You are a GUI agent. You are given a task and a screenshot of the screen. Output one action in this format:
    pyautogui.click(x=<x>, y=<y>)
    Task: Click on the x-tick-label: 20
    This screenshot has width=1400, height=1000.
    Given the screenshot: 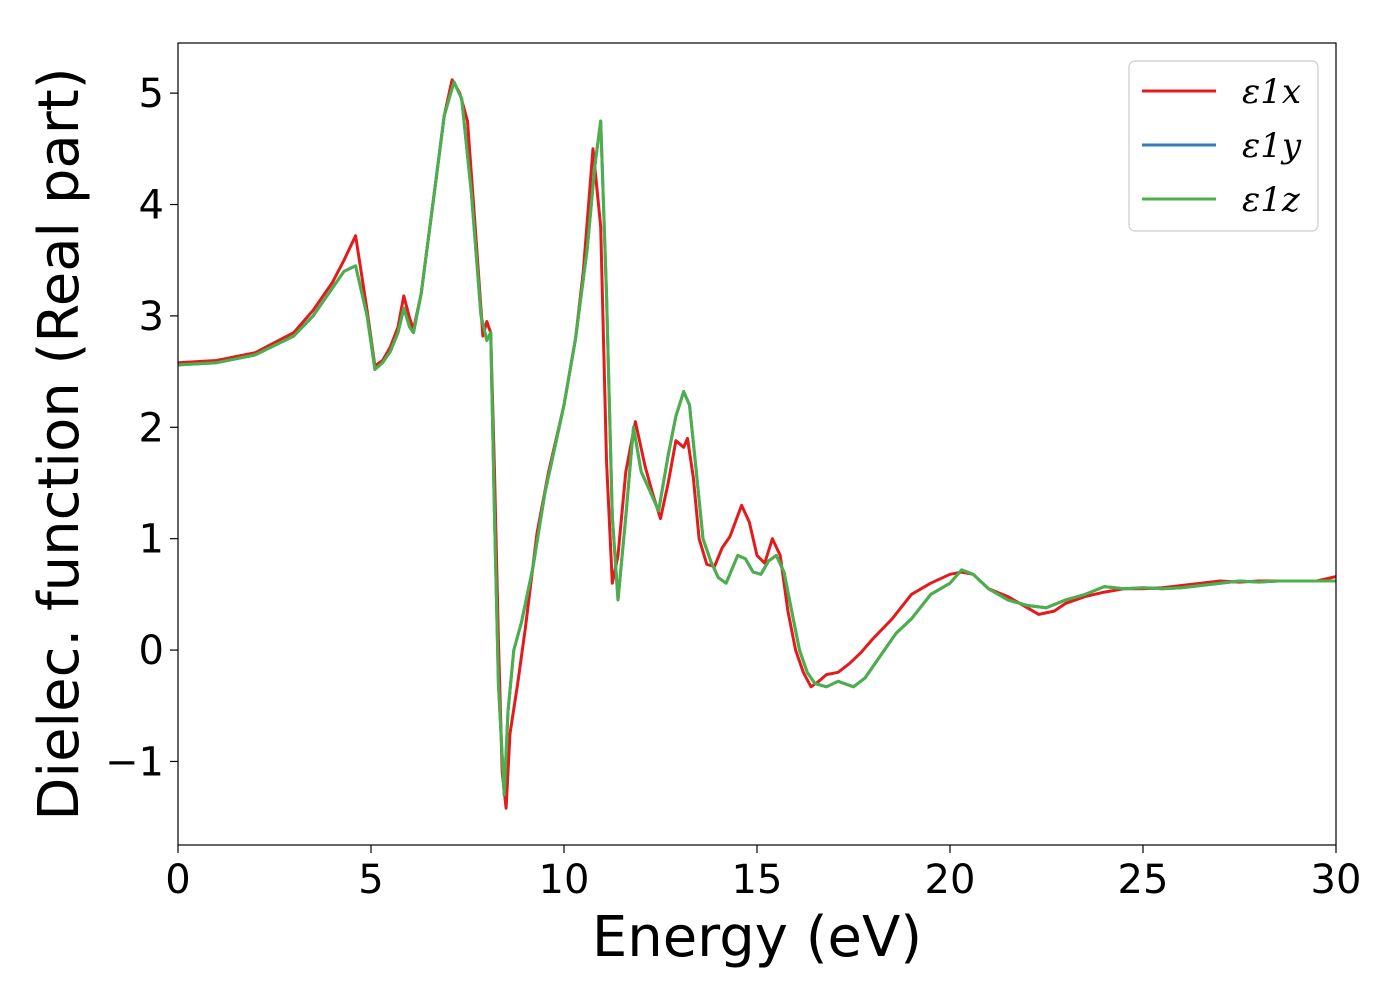 What is the action you would take?
    pyautogui.click(x=950, y=880)
    